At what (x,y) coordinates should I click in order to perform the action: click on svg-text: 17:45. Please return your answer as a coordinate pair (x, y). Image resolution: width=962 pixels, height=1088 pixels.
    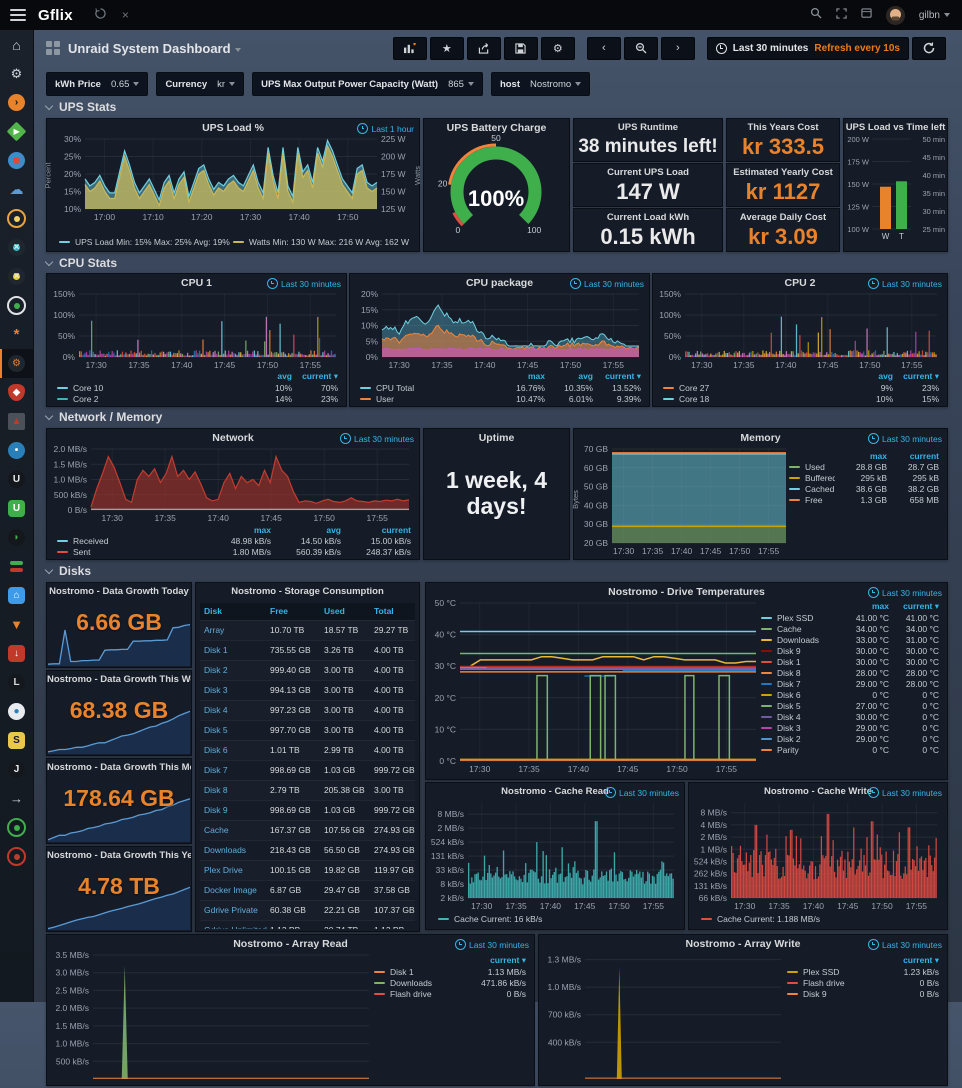
    Looking at the image, I should click on (828, 365).